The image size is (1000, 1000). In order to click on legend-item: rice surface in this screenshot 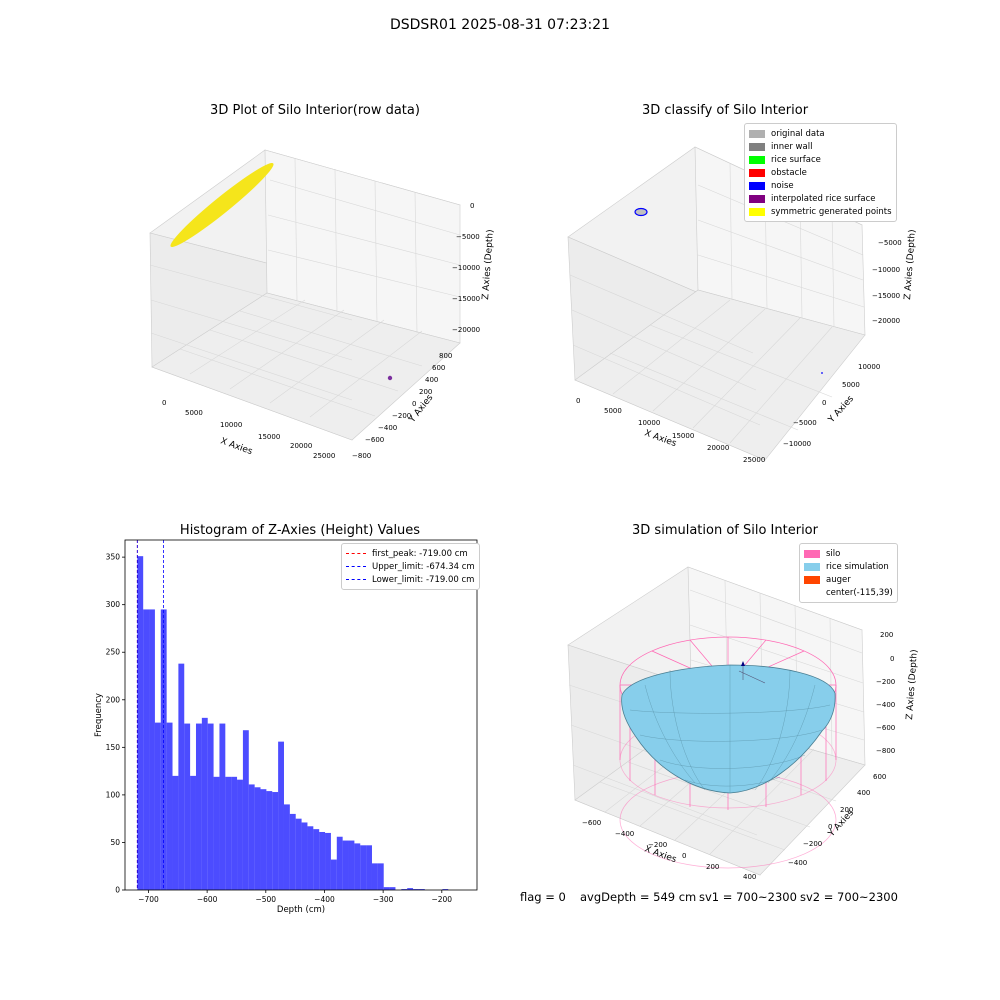, I will do `click(820, 159)`.